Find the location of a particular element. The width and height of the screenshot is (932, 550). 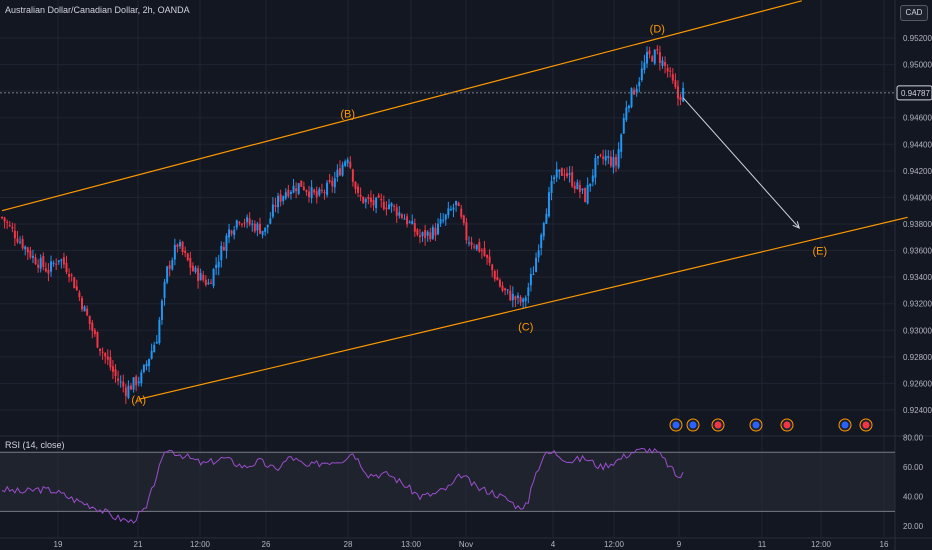

time-tick-label: 21 is located at coordinates (138, 544).